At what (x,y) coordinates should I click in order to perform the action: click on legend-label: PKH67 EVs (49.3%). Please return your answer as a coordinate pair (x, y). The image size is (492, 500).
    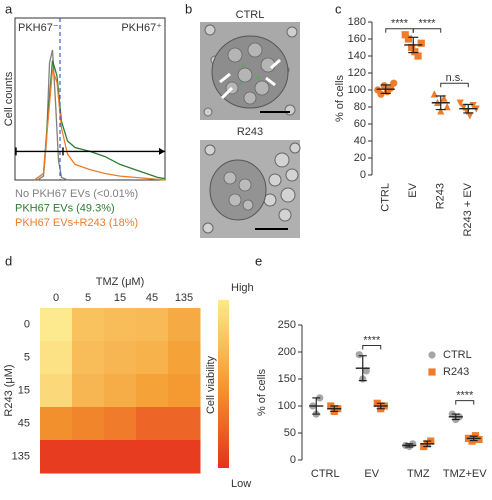
    Looking at the image, I should click on (65, 208).